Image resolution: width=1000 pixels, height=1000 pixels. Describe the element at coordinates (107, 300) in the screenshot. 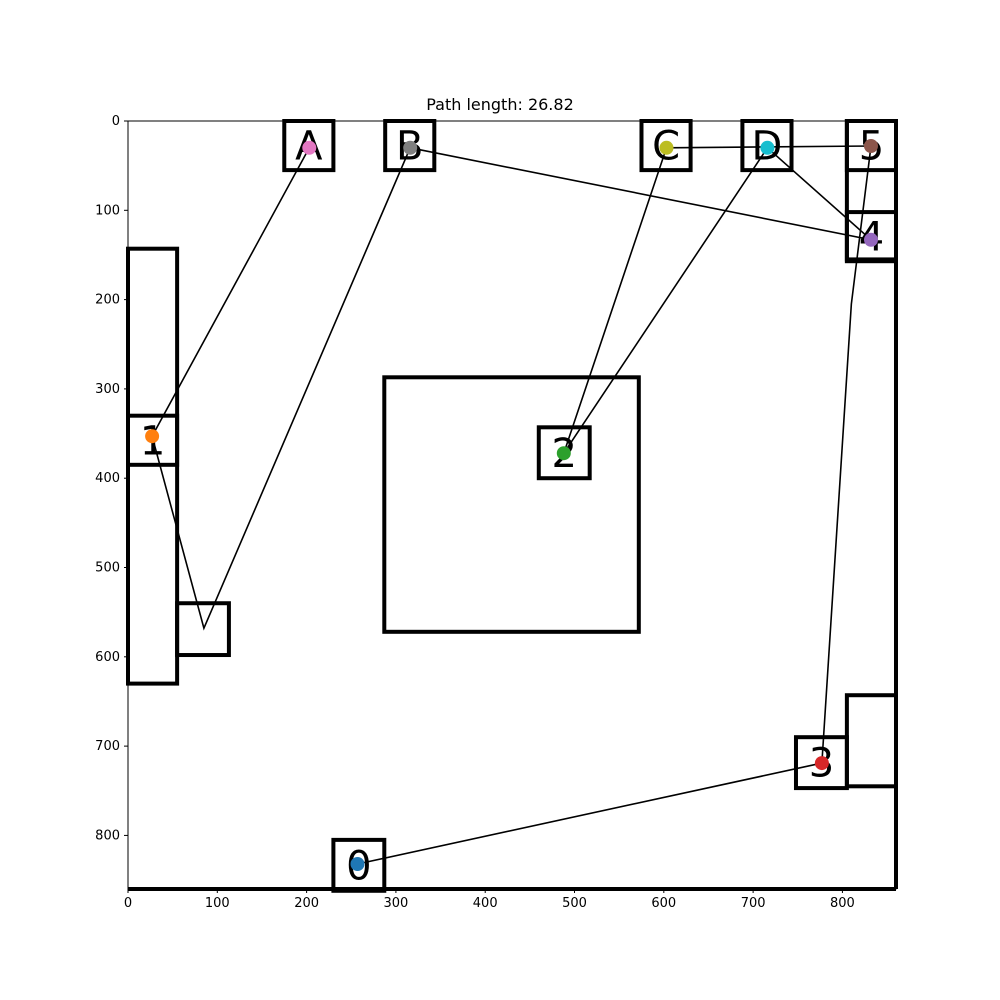

I see `y-tick-label: 200` at that location.